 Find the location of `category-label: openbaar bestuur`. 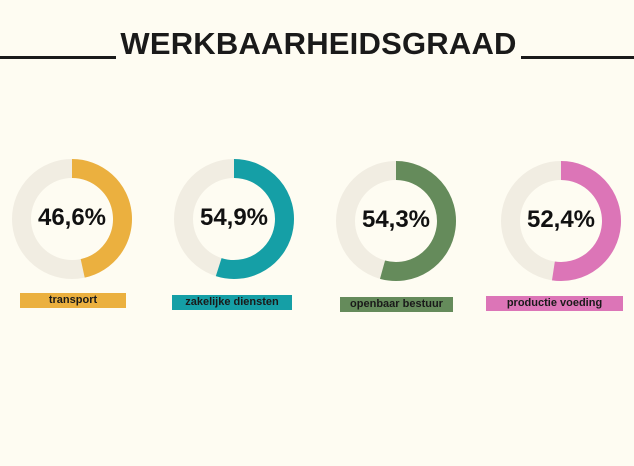

category-label: openbaar bestuur is located at coordinates (396, 304).